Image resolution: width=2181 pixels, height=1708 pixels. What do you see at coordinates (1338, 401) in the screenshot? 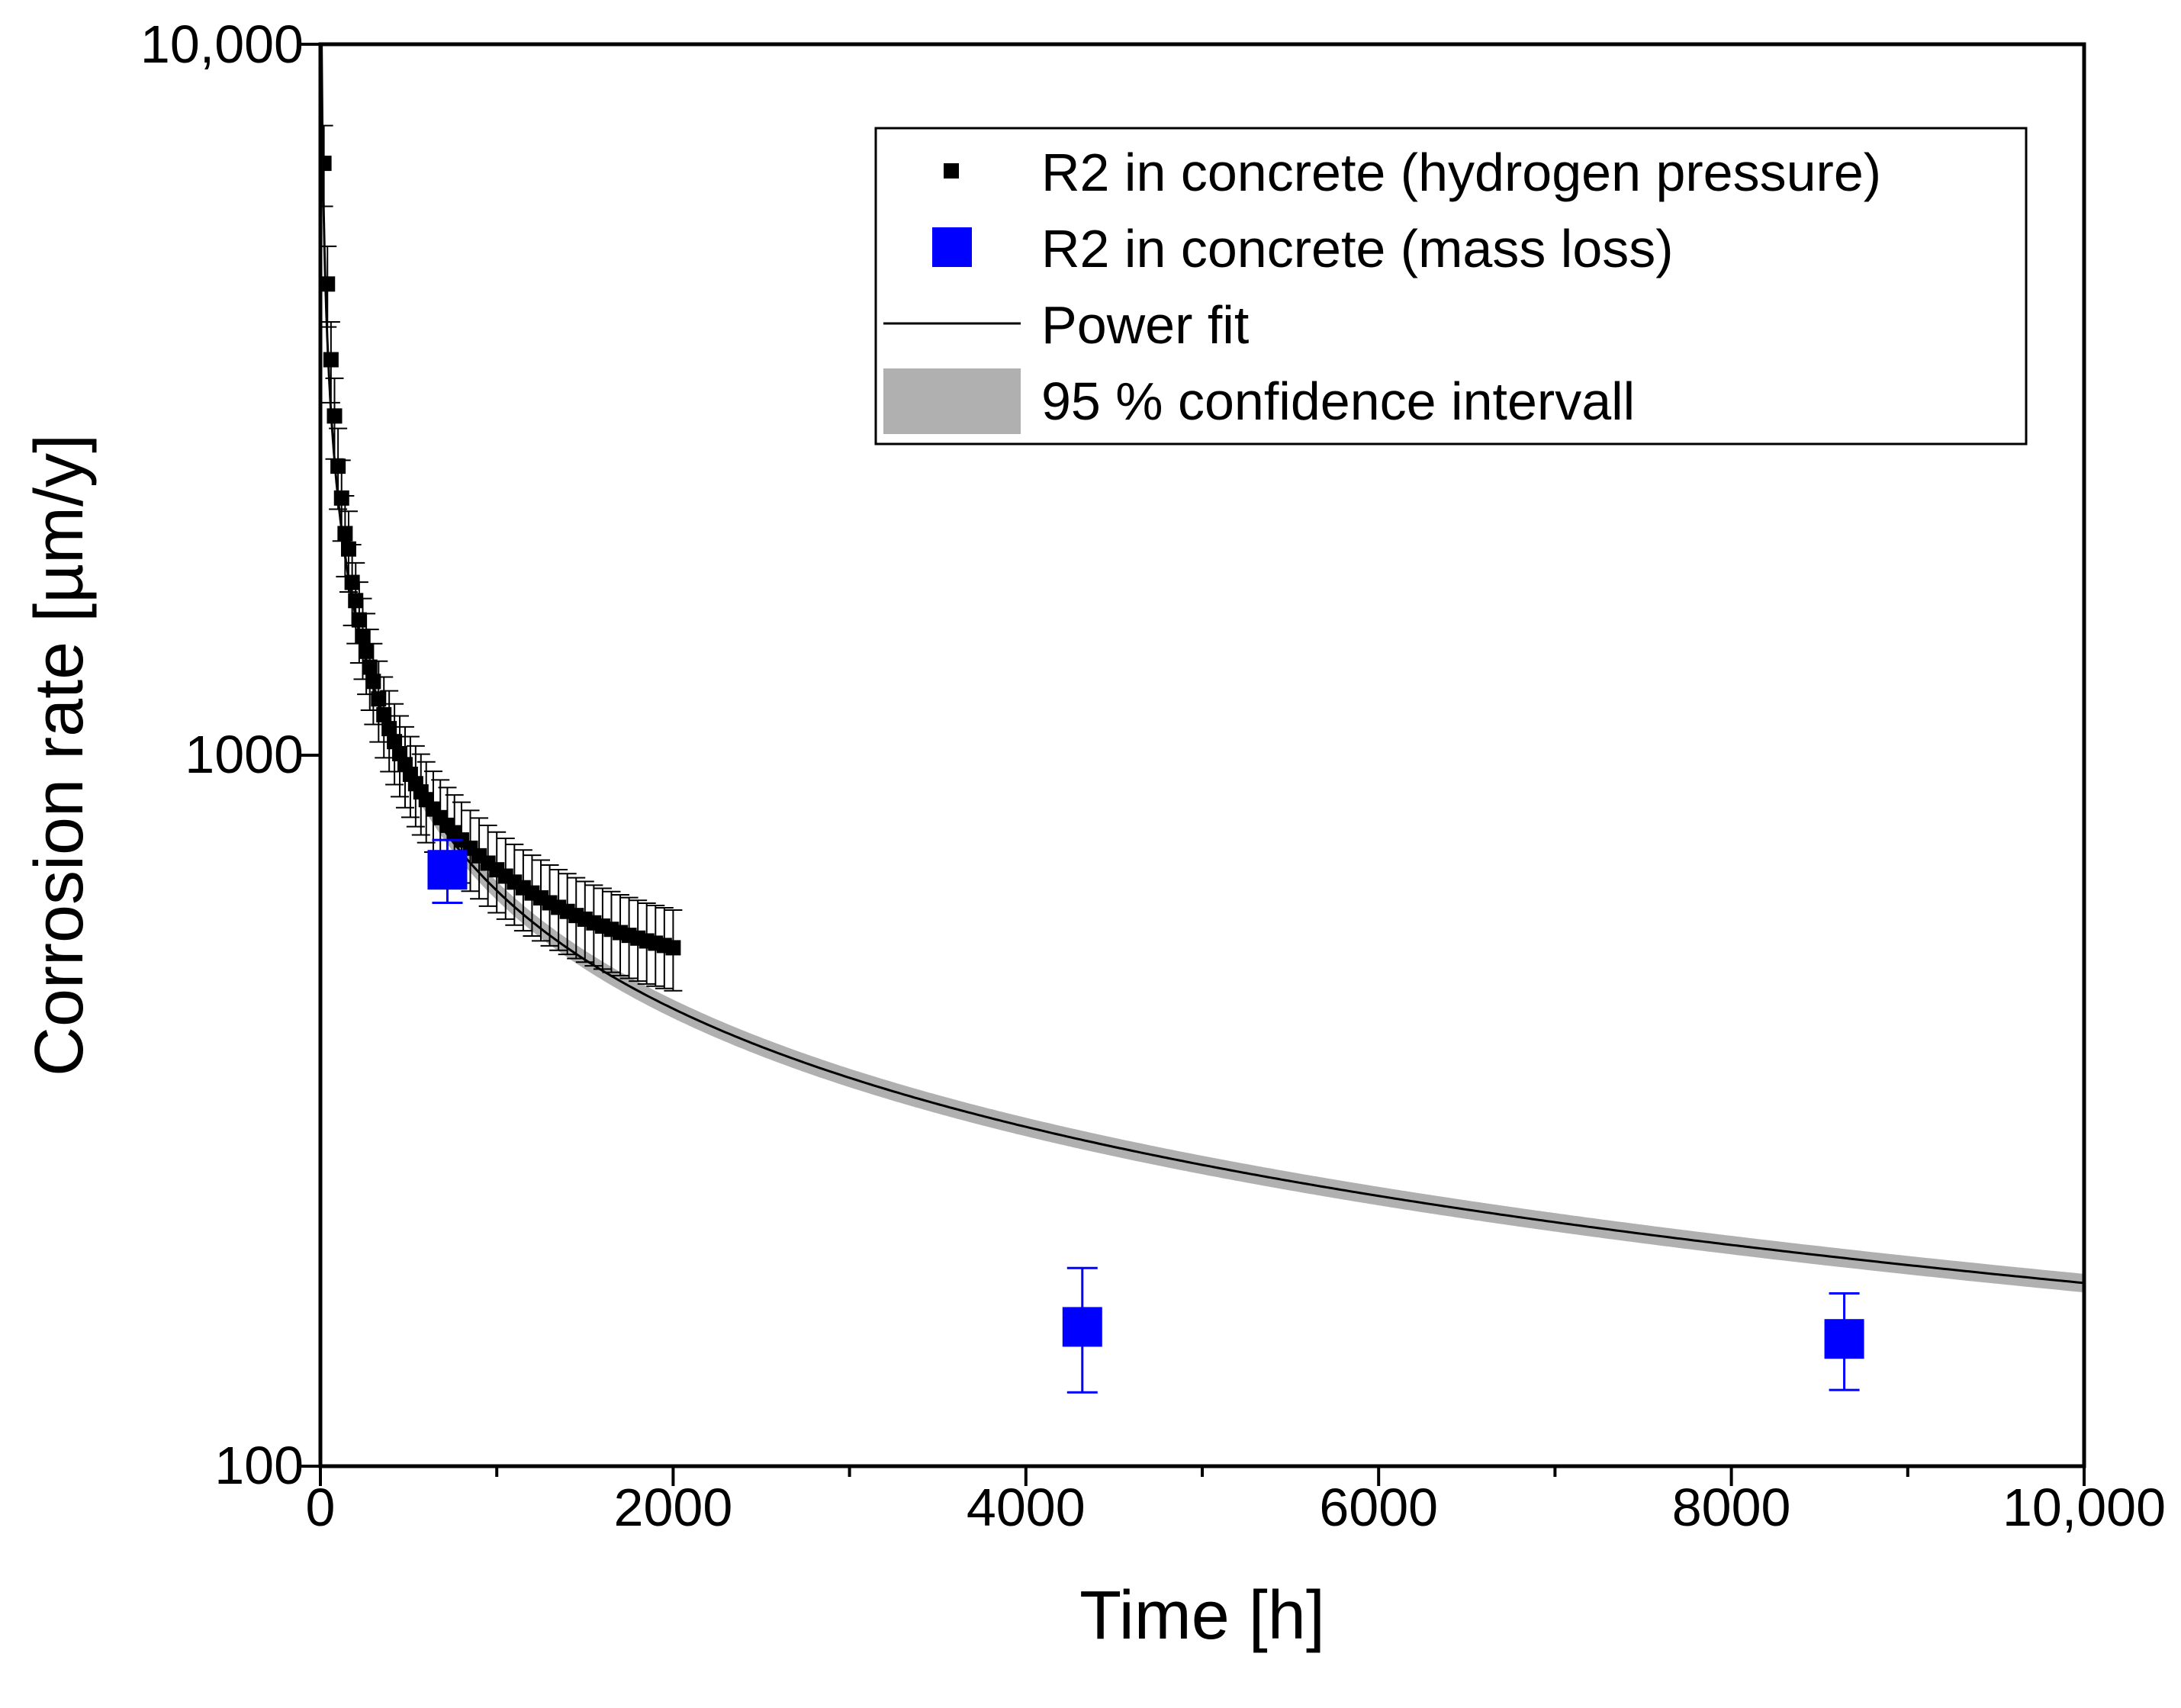
I see `legend-label: 95 % confidence intervall` at bounding box center [1338, 401].